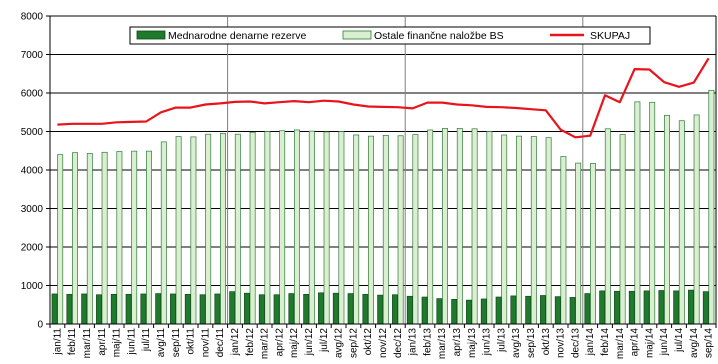 This screenshot has height=364, width=718. I want to click on bar-mednarodne-feb/12, so click(247, 308).